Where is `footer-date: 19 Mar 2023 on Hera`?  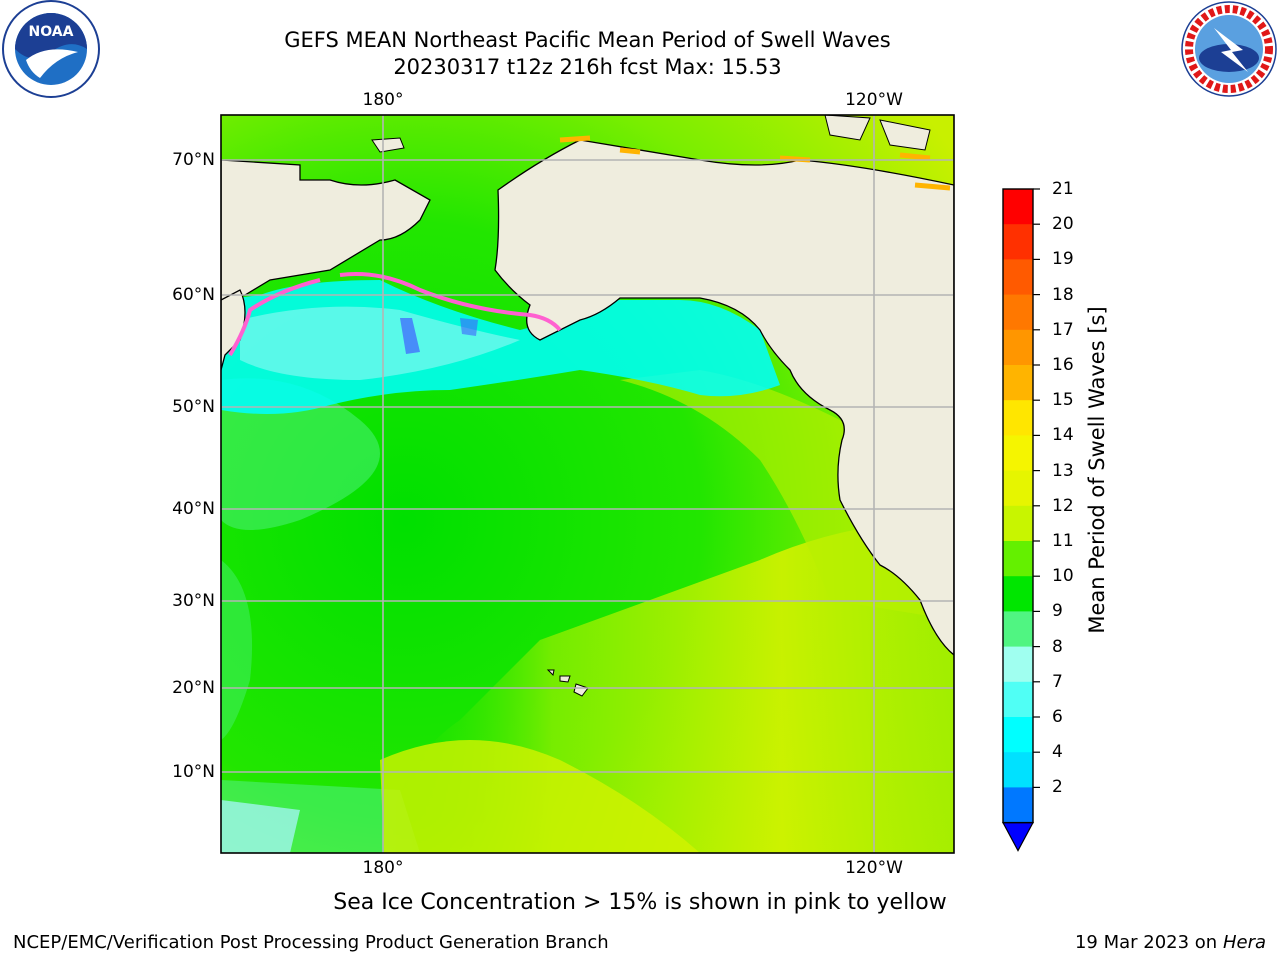
footer-date: 19 Mar 2023 on Hera is located at coordinates (1170, 942).